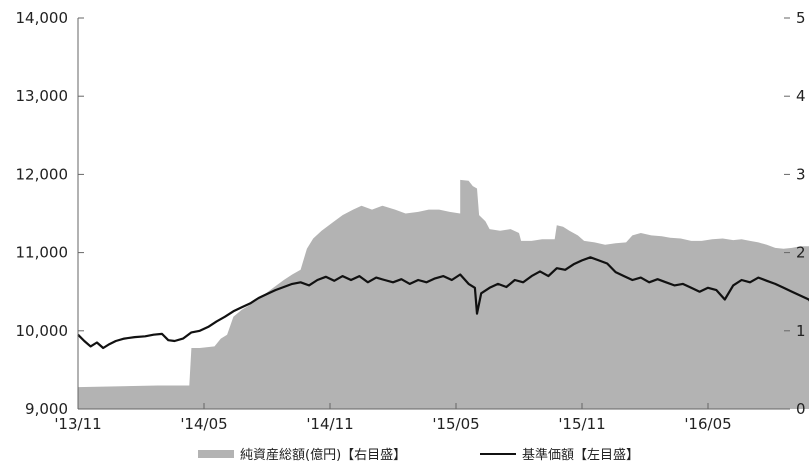 The width and height of the screenshot is (809, 467). What do you see at coordinates (707, 424) in the screenshot?
I see `x-tick-label: '16/05` at bounding box center [707, 424].